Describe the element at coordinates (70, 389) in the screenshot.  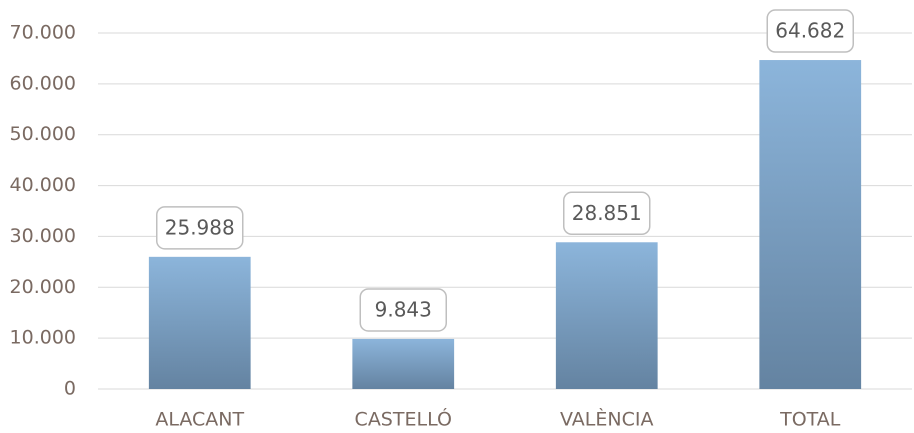
I see `y-tick-label: 0` at that location.